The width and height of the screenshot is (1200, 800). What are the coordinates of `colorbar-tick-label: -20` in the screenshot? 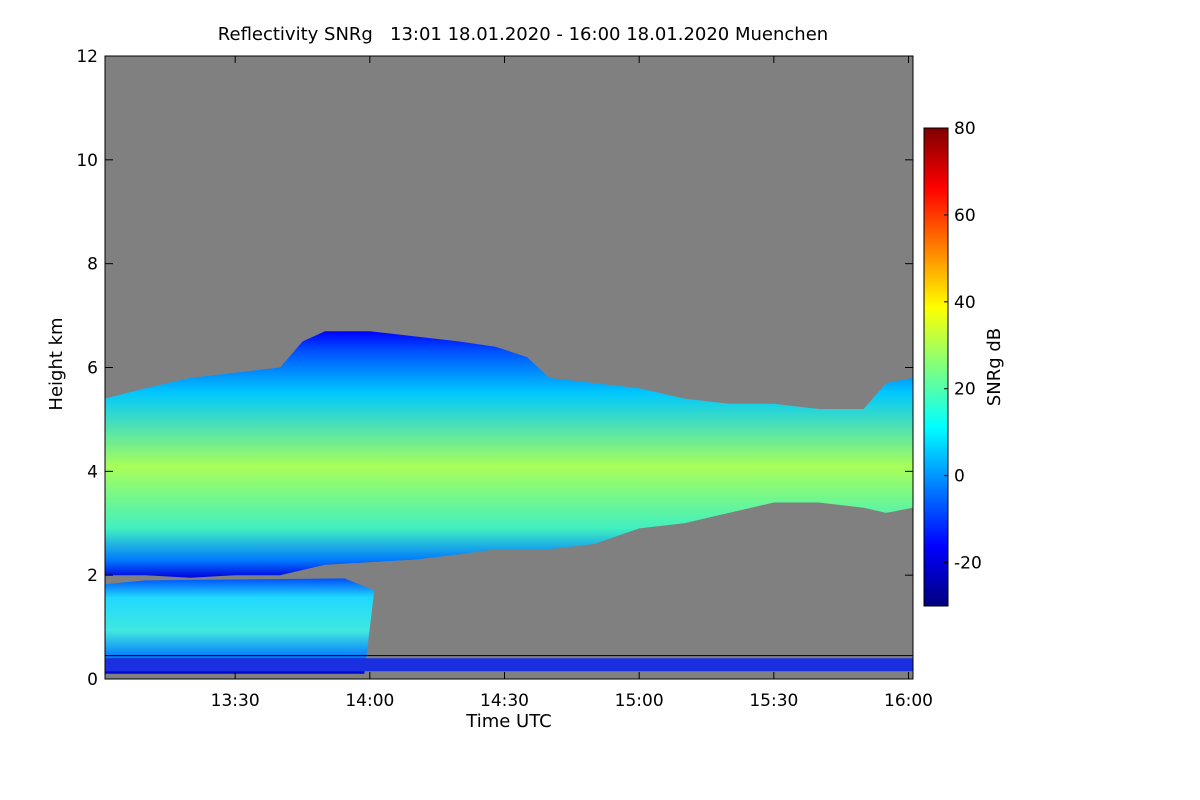 It's located at (968, 564).